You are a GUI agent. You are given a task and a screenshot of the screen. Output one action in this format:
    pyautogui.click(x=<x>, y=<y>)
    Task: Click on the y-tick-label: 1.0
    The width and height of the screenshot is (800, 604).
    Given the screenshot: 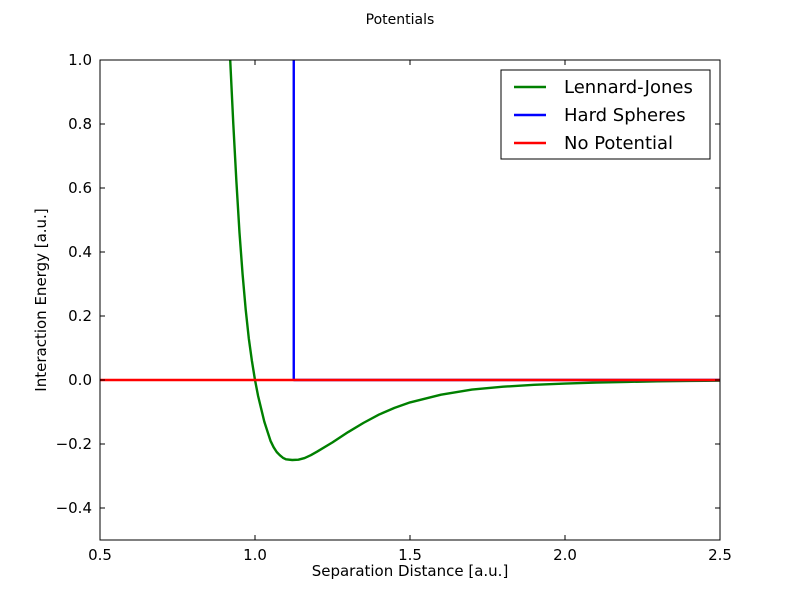 What is the action you would take?
    pyautogui.click(x=80, y=60)
    